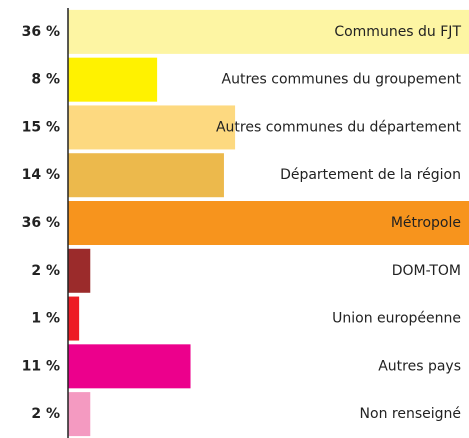 This screenshot has width=469, height=438. What do you see at coordinates (339, 127) in the screenshot?
I see `category-label: Autres communes du département` at bounding box center [339, 127].